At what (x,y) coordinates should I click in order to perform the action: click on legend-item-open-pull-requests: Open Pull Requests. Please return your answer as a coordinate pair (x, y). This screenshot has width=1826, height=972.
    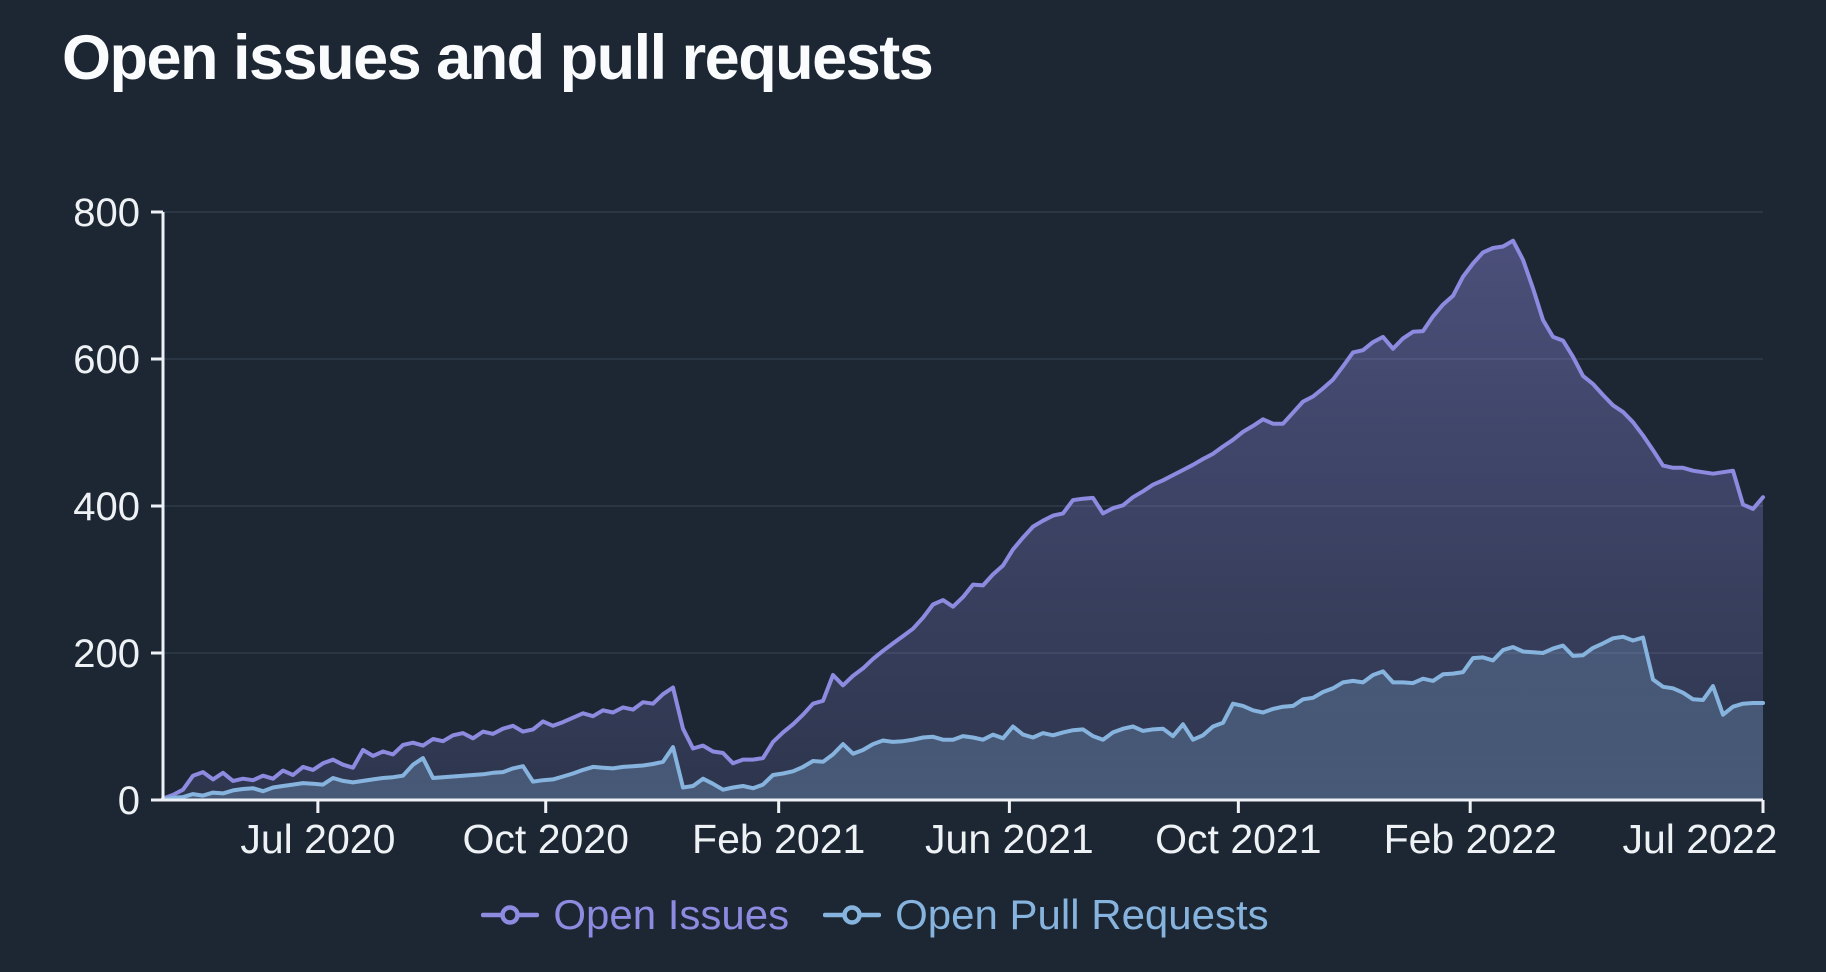
    Looking at the image, I should click on (1046, 915).